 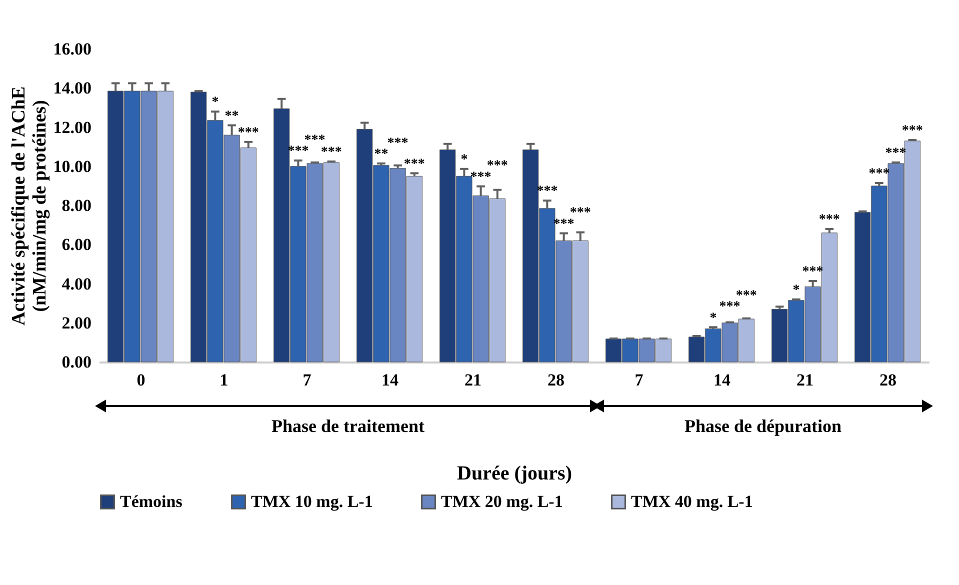 What do you see at coordinates (502, 501) in the screenshot?
I see `legend-label: TMX 20 mg. L-1` at bounding box center [502, 501].